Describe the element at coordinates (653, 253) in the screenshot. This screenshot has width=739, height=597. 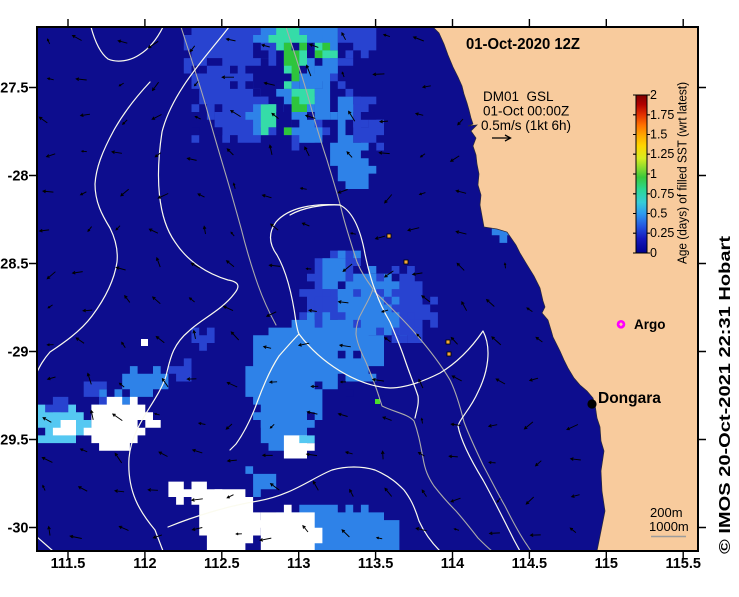
I see `svg-text: 0` at that location.